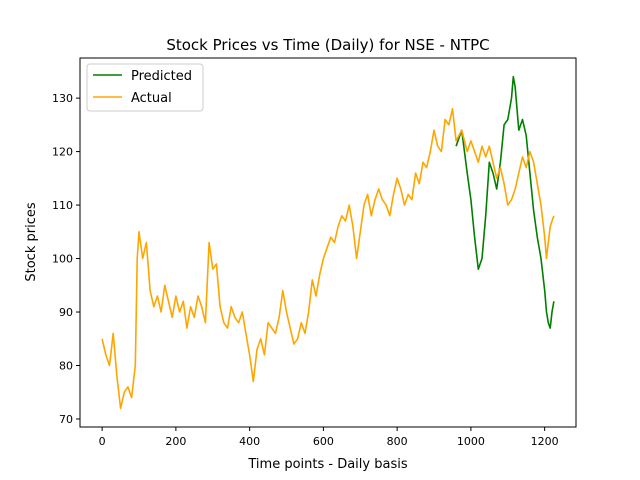  Describe the element at coordinates (66, 419) in the screenshot. I see `y-tick-label: 70` at that location.